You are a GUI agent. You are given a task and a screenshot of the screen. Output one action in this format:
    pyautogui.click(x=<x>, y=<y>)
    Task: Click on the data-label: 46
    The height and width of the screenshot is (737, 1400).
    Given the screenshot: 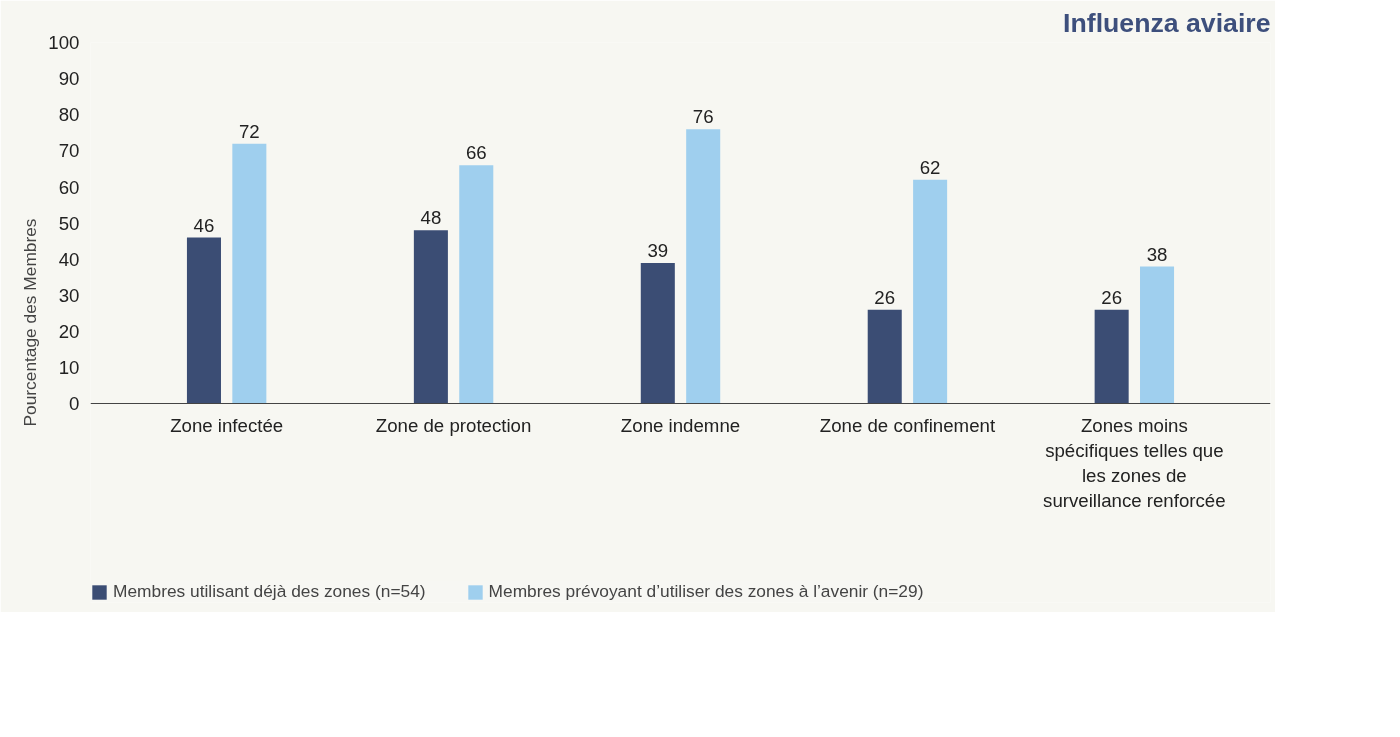 What is the action you would take?
    pyautogui.click(x=204, y=225)
    